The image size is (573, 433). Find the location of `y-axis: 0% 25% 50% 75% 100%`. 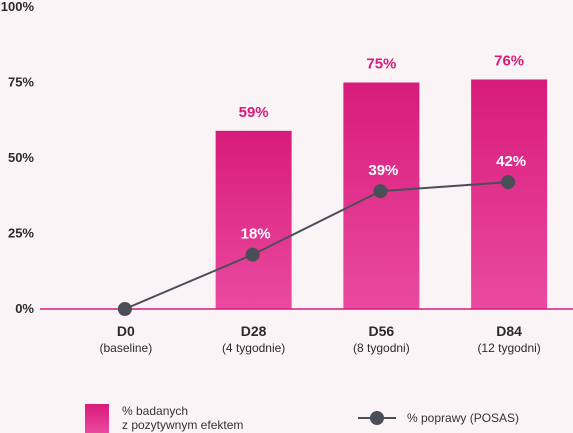

y-axis: 0% 25% 50% 75% 100% is located at coordinates (18, 158).